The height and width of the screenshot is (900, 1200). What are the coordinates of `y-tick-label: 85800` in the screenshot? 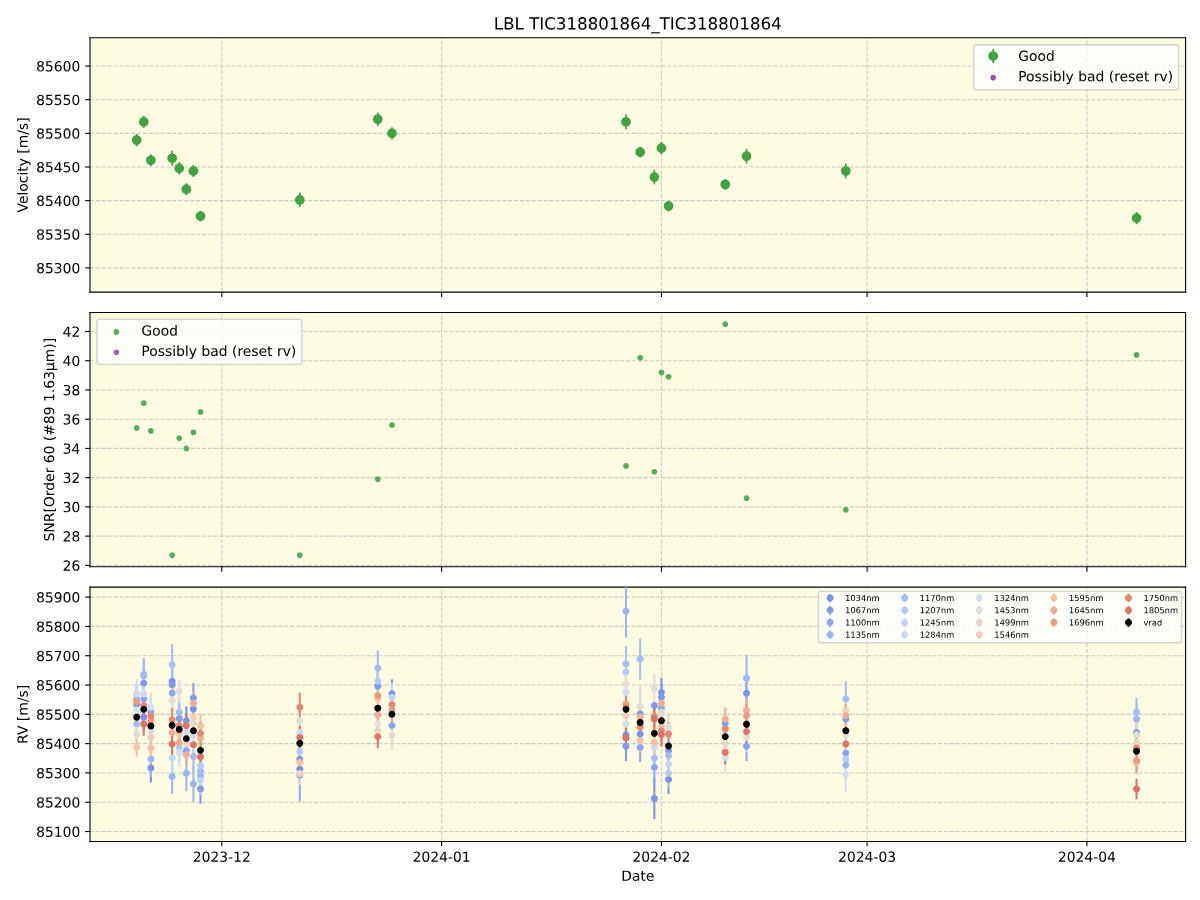 It's located at (58, 626).